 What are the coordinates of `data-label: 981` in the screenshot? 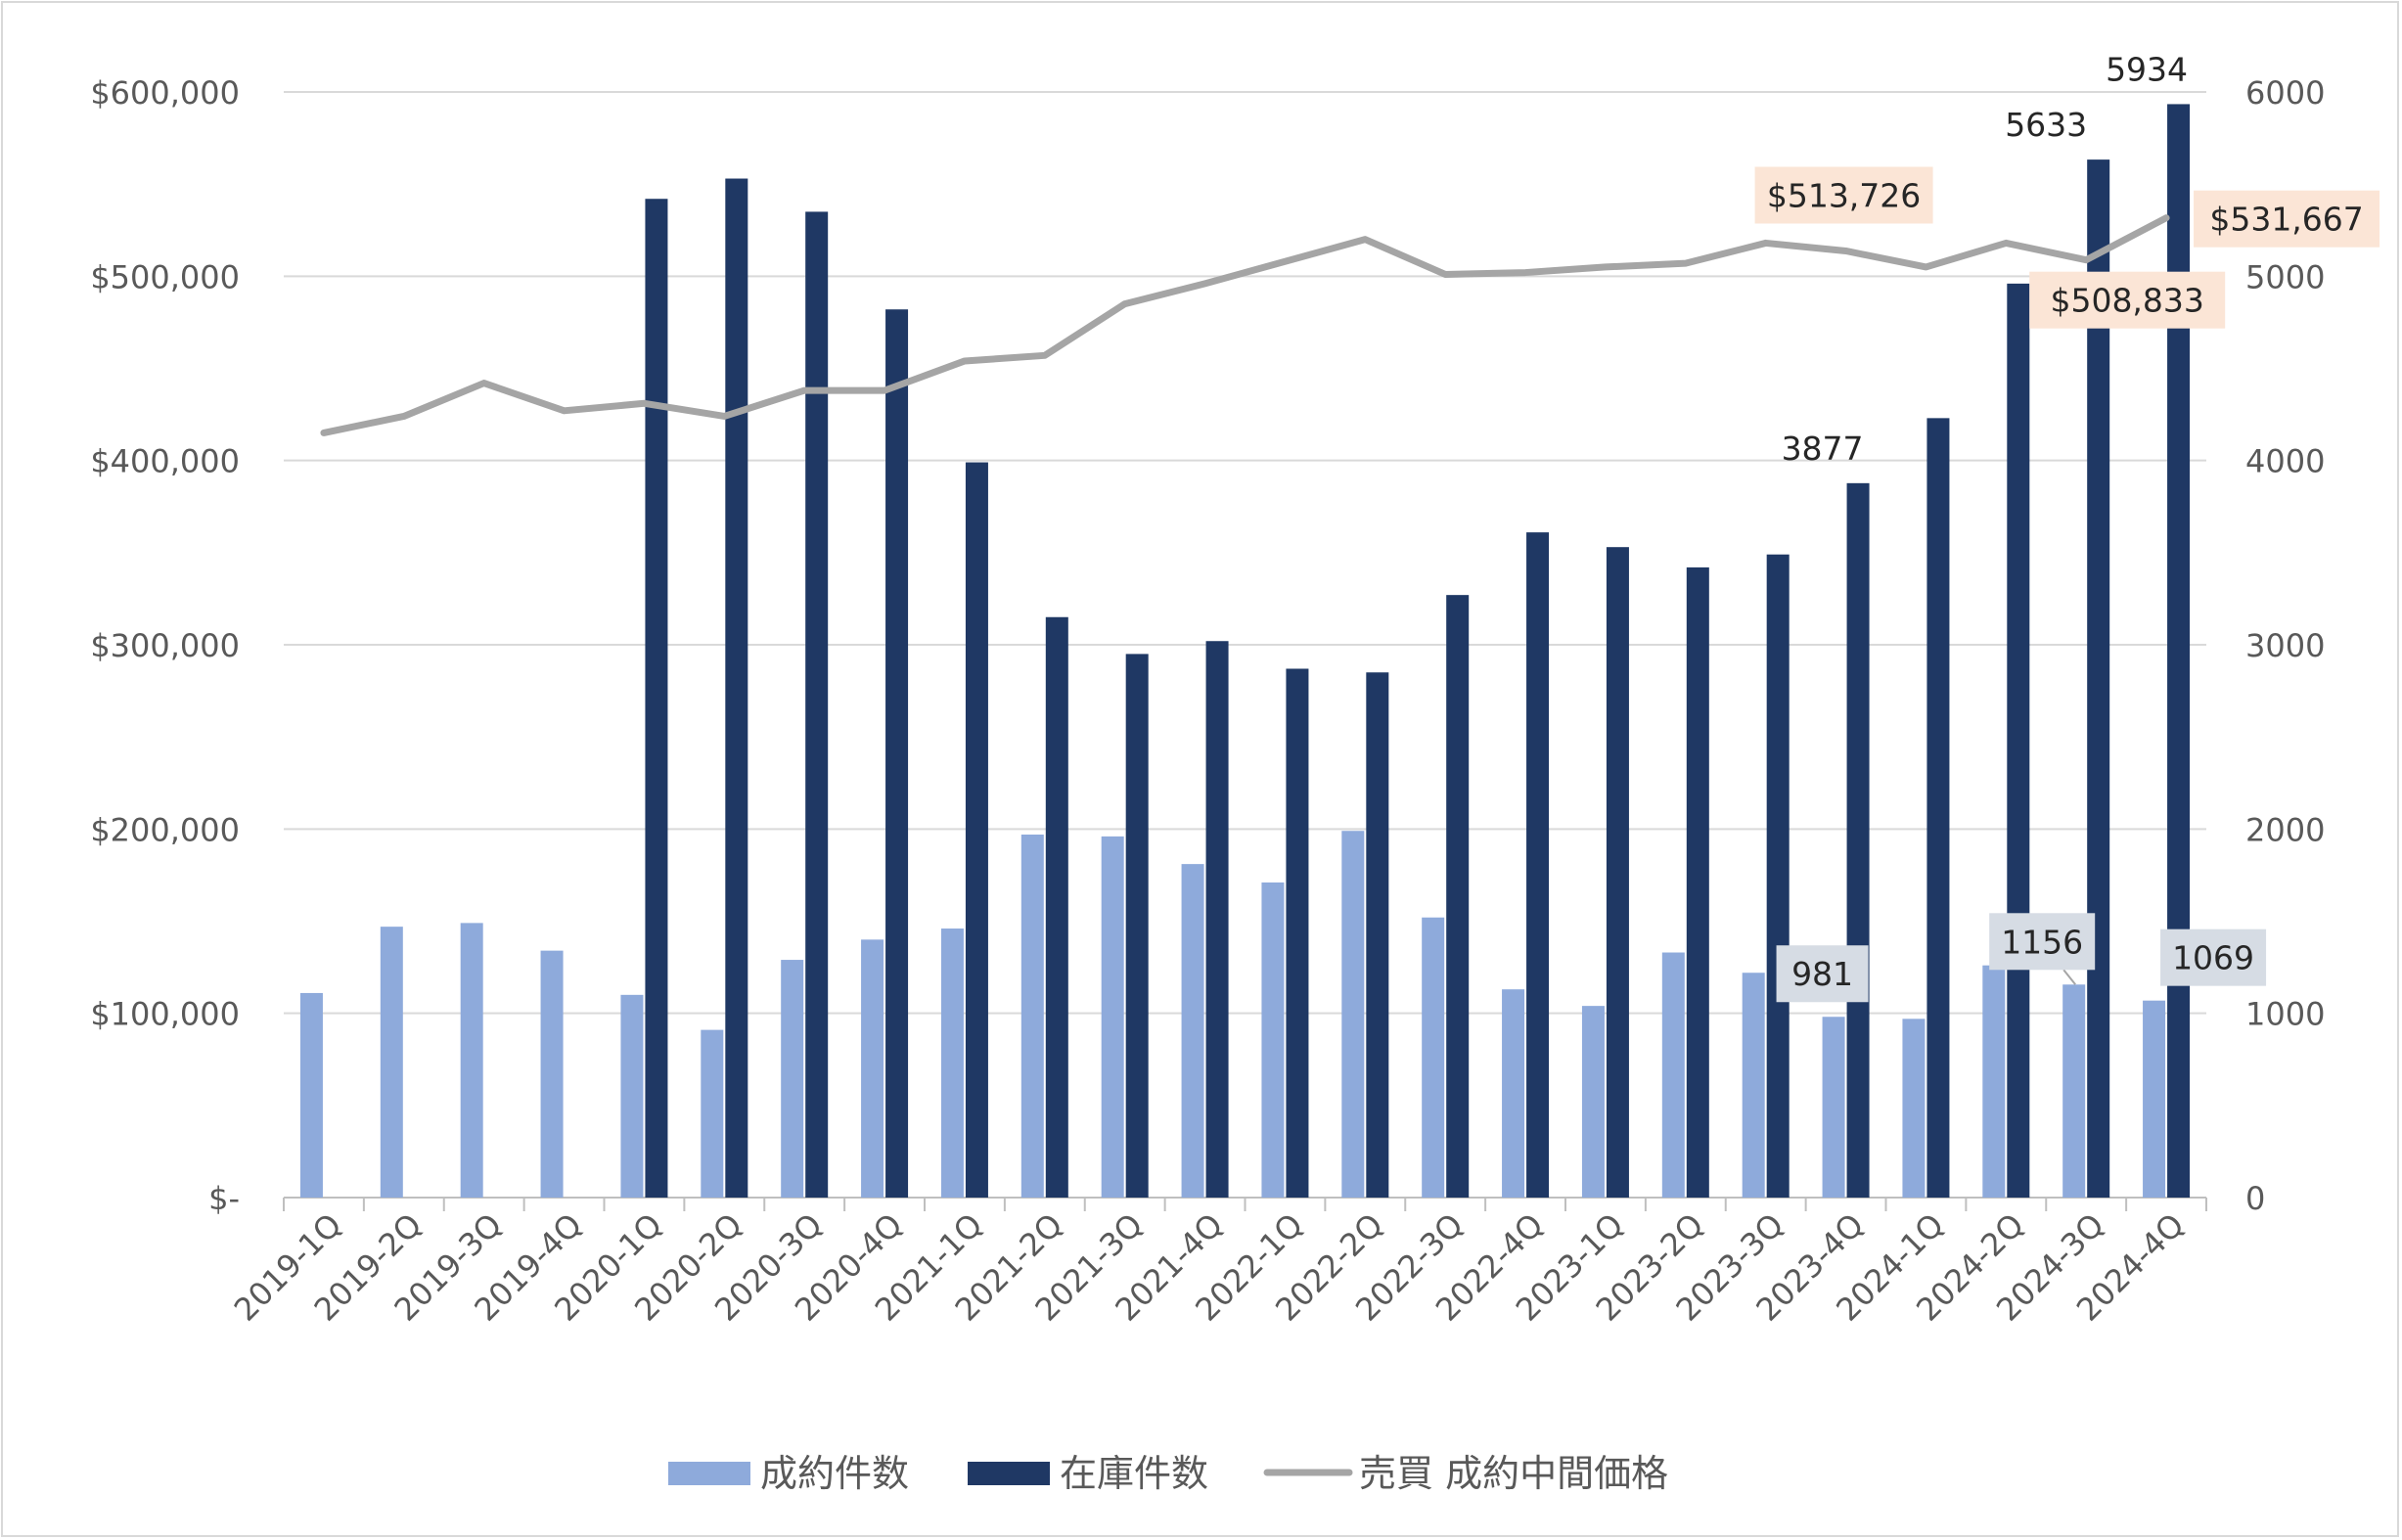 It's located at (1822, 974).